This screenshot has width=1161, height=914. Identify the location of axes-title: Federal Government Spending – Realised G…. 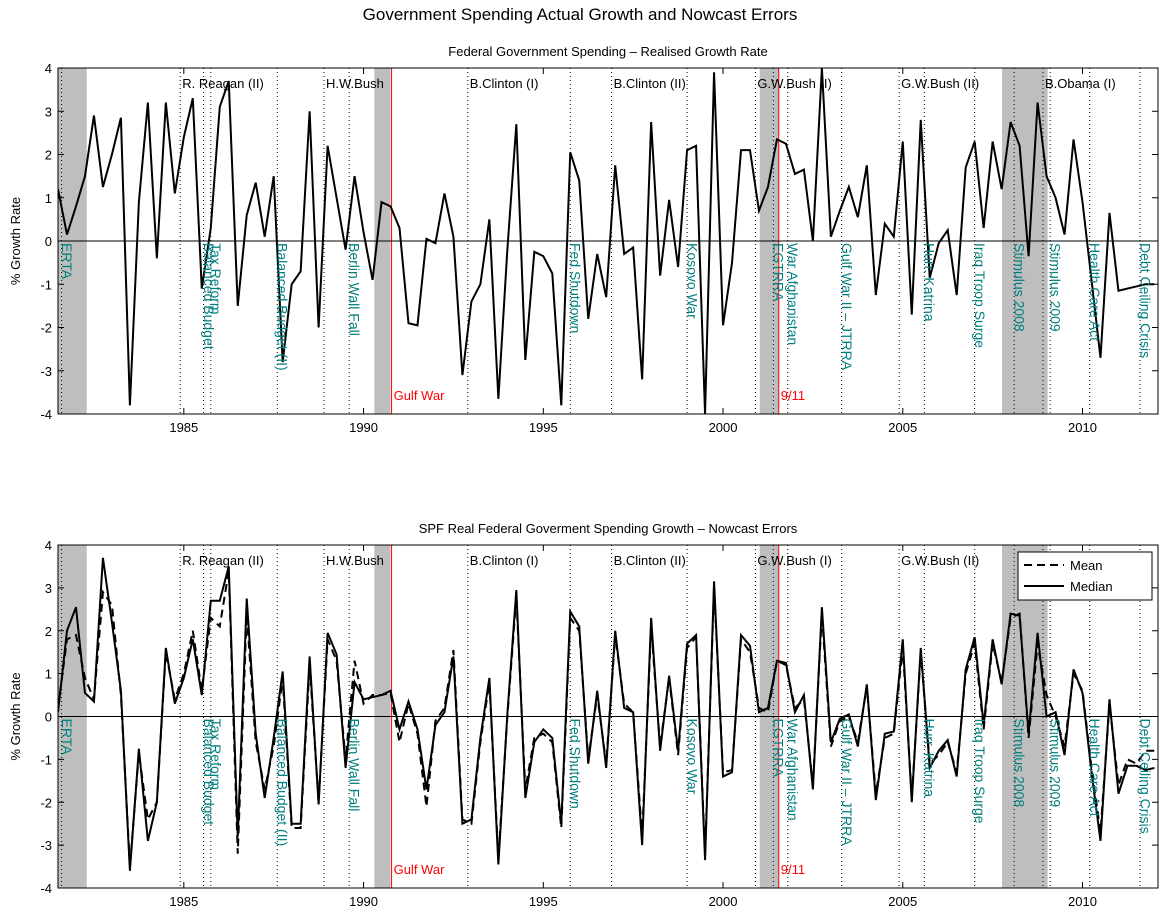
(607, 51).